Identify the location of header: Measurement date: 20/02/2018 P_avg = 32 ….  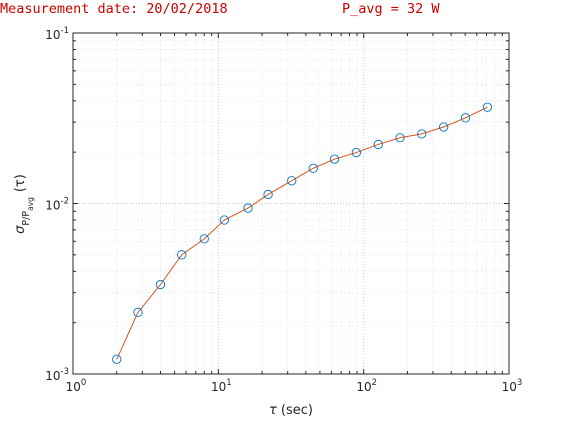
(280, 10).